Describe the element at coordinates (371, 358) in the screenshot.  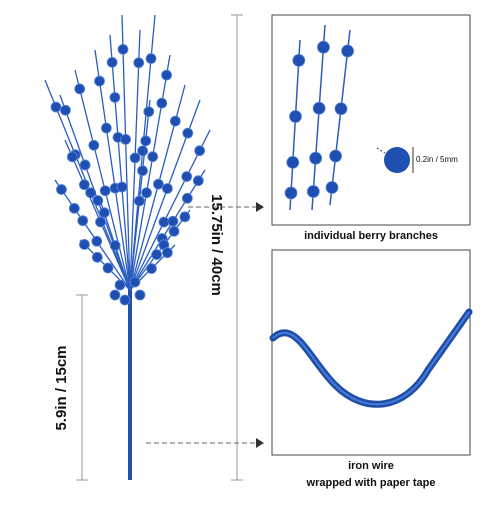
I see `wire-highlight` at that location.